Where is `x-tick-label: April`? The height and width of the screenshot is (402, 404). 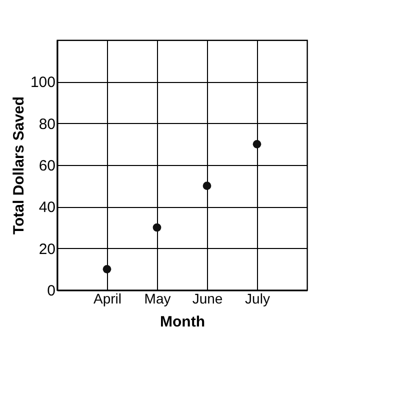
x-tick-label: April is located at coordinates (107, 298).